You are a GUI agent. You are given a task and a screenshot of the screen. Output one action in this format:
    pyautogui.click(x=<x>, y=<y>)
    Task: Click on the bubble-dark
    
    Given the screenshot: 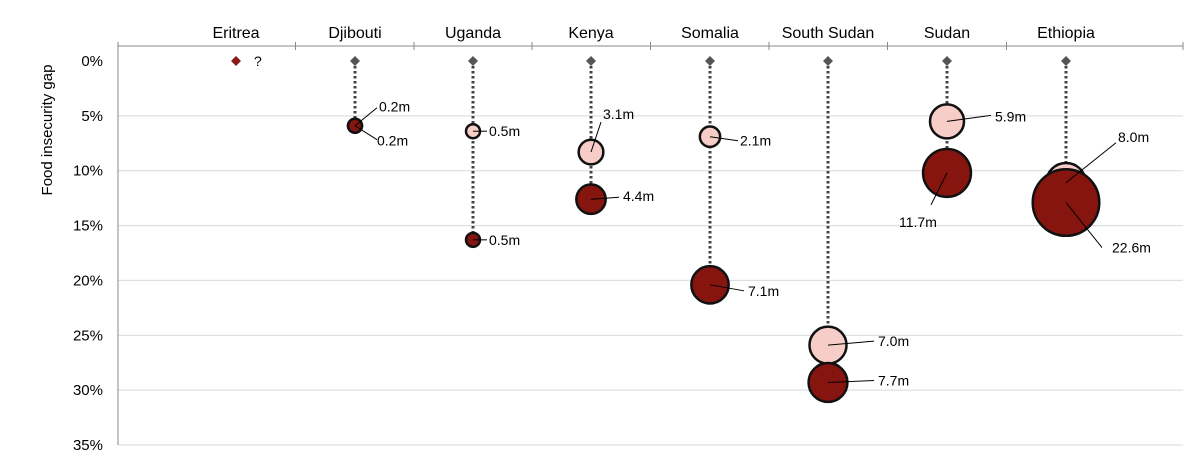 What is the action you would take?
    pyautogui.click(x=591, y=199)
    